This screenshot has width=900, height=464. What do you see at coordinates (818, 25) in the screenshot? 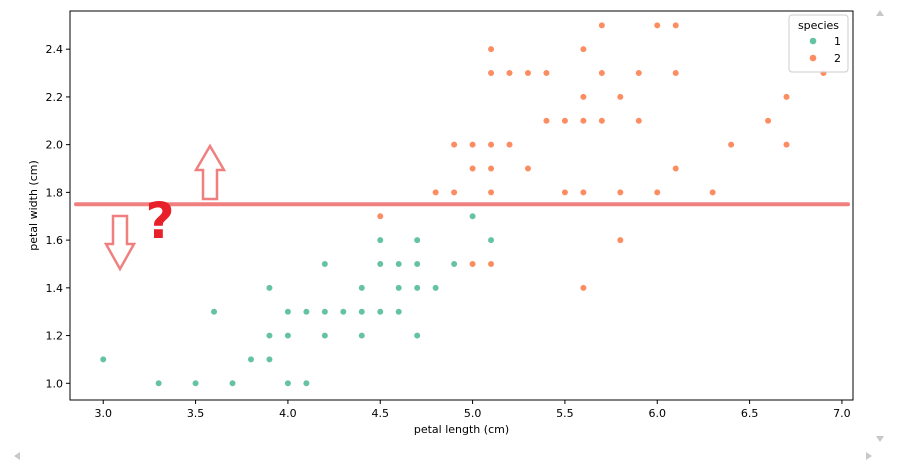
I see `legend-title: species` at bounding box center [818, 25].